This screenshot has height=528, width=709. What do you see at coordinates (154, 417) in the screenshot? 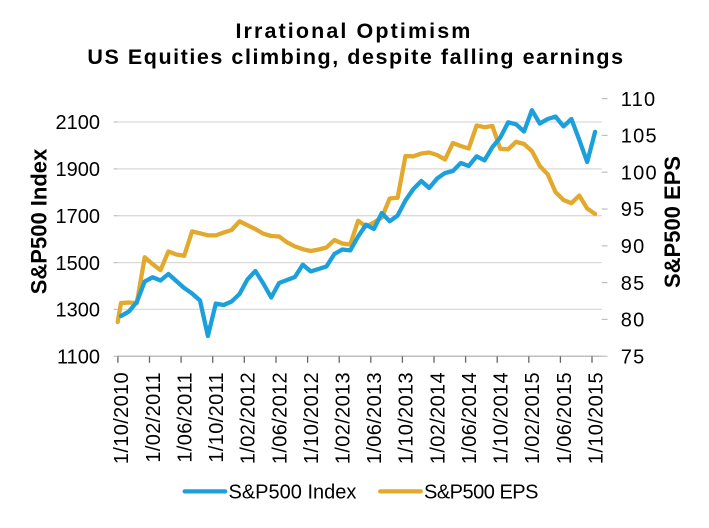
I see `svg-text: 1/02/2011` at bounding box center [154, 417].